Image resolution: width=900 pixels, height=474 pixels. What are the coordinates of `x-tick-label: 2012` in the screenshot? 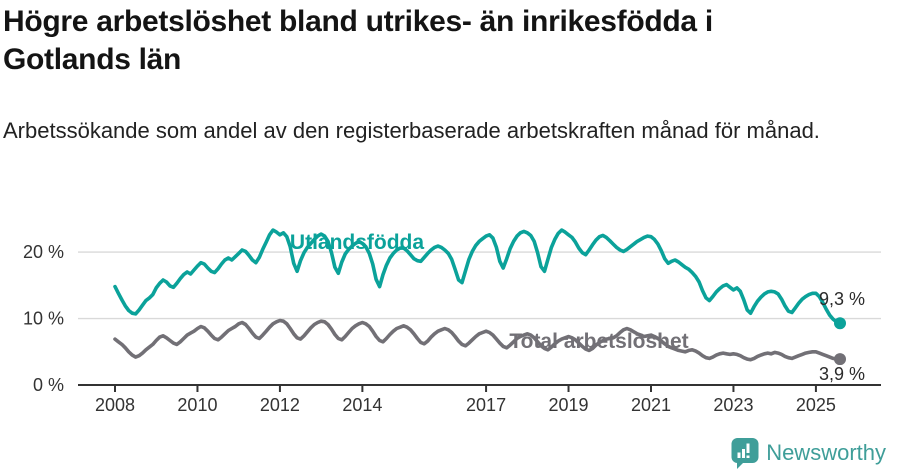 It's located at (280, 405).